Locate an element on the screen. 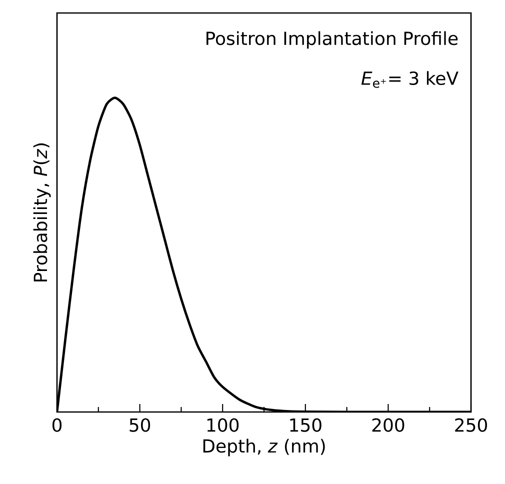 This screenshot has width=505, height=484. x-axis-title: Depth, z (nm) is located at coordinates (264, 447).